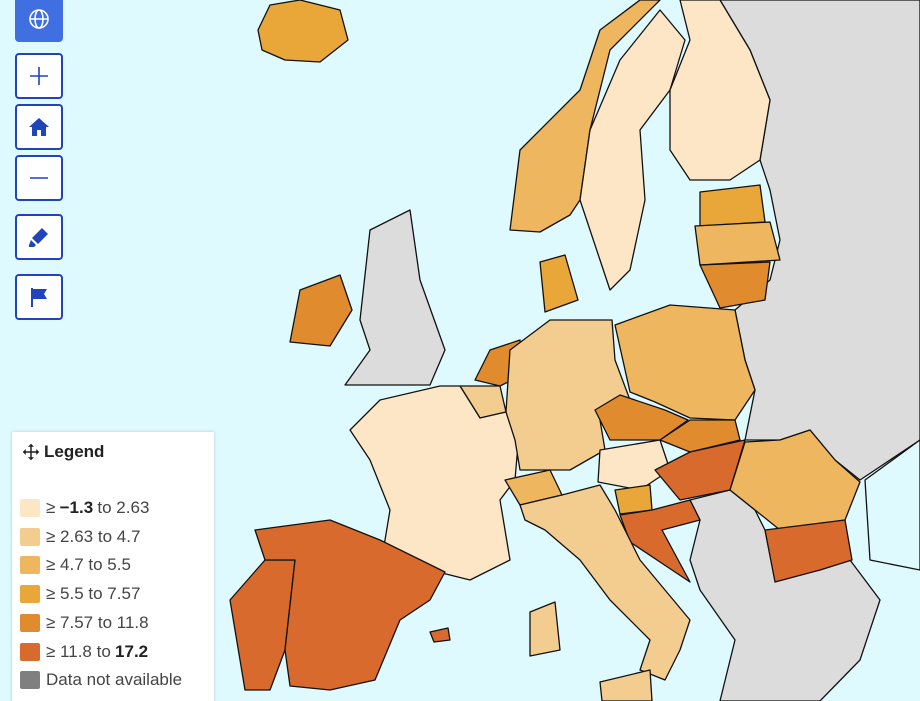  Describe the element at coordinates (605, 582) in the screenshot. I see `italy` at that location.